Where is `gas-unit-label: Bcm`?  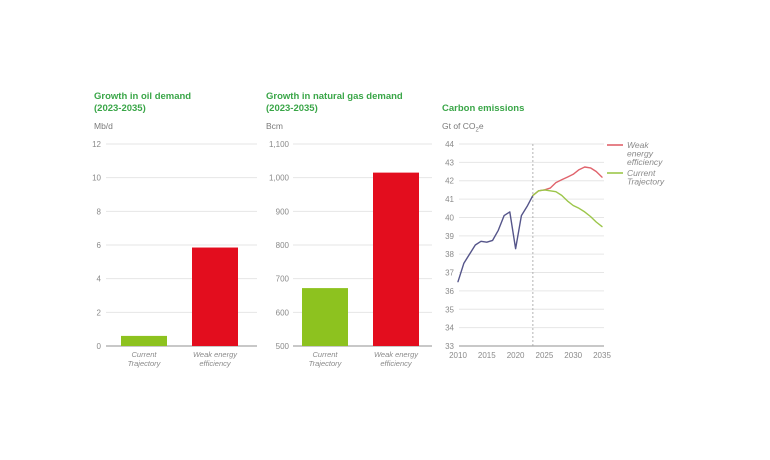 gas-unit-label: Bcm is located at coordinates (274, 126).